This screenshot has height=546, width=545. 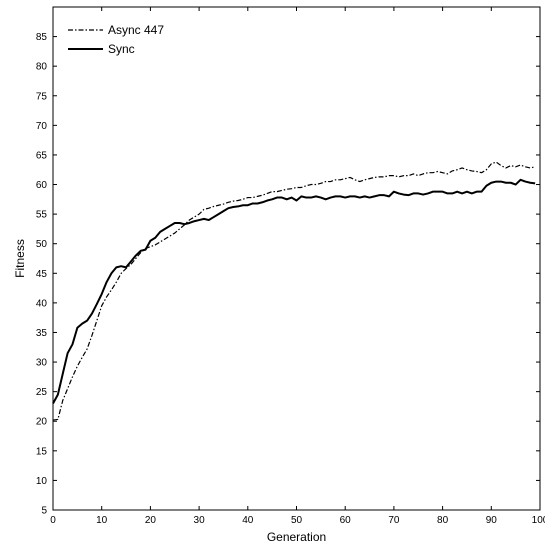 I want to click on x-tick-label: 40, so click(x=248, y=520).